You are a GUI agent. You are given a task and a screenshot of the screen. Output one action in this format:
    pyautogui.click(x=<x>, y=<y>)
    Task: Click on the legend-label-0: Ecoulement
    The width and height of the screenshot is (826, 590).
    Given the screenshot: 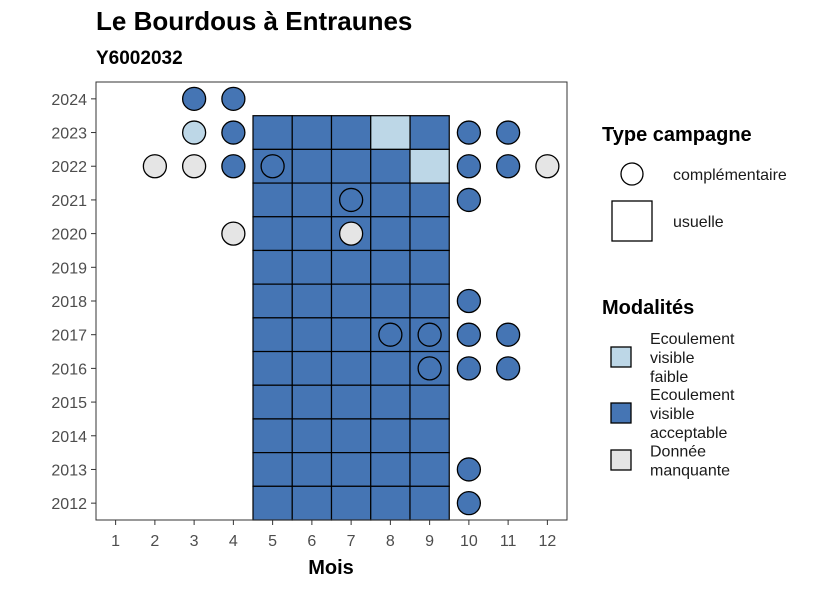 What is the action you would take?
    pyautogui.click(x=692, y=339)
    